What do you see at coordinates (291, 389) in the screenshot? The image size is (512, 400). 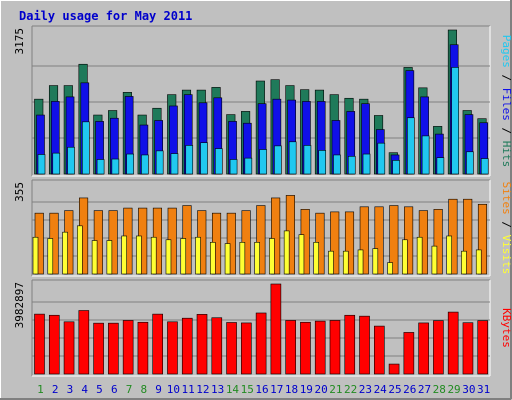 I see `x-tick-label-day-18: 18` at bounding box center [291, 389].